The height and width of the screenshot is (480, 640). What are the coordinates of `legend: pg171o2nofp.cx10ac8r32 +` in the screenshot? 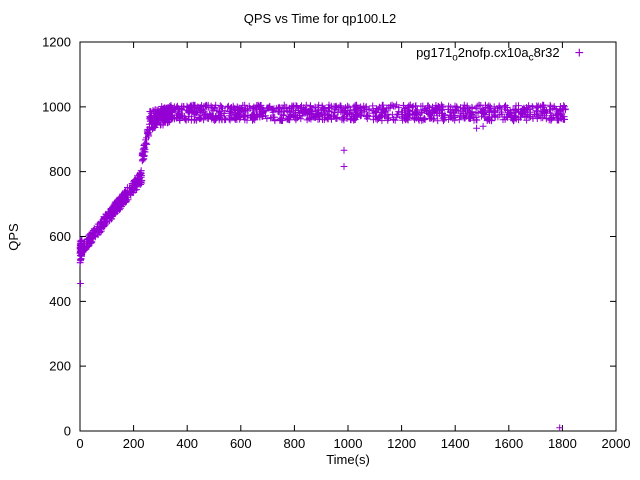 It's located at (500, 54).